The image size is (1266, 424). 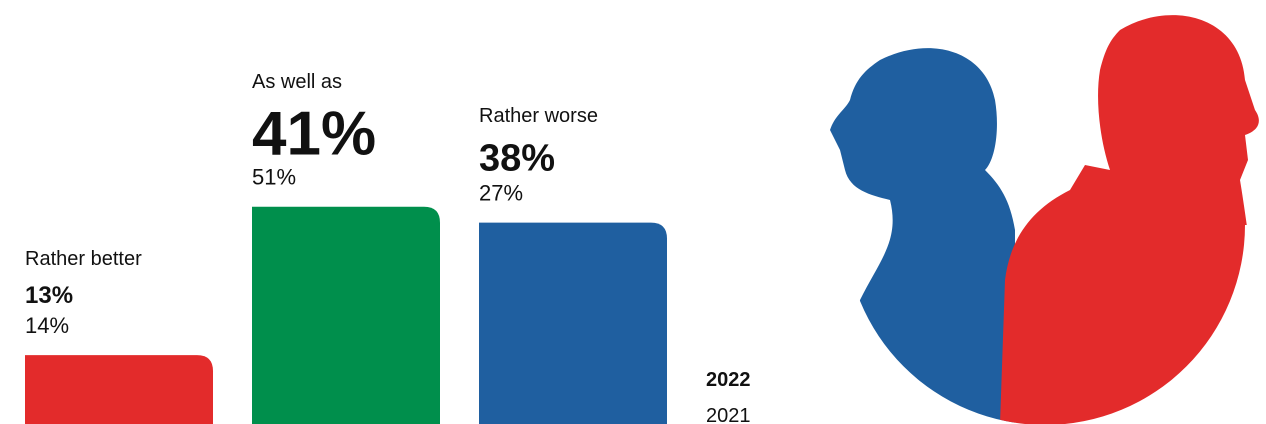 What do you see at coordinates (517, 159) in the screenshot?
I see `value-label-2022: 38%` at bounding box center [517, 159].